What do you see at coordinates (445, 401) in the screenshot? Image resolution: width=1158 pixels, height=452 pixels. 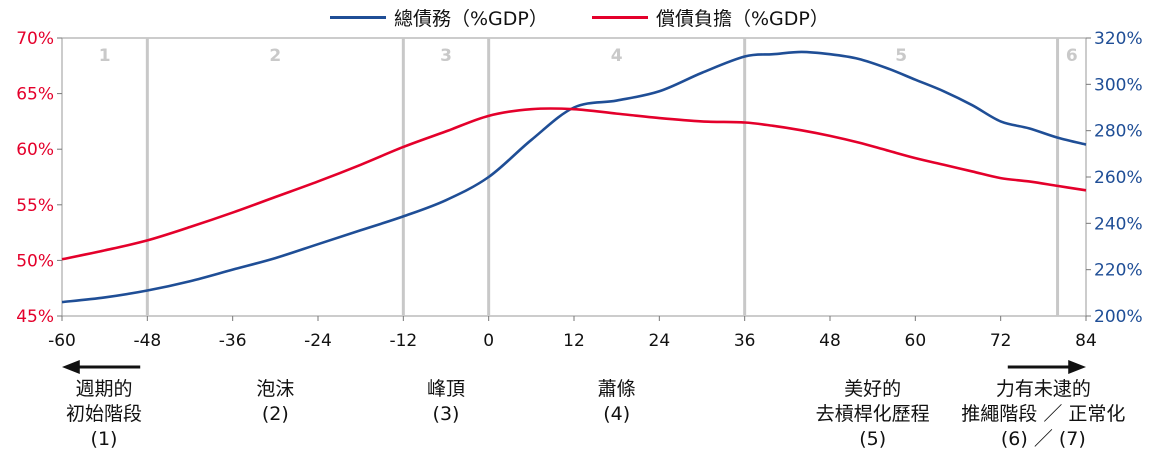 I see `phase-label: 峰頂 (3)` at bounding box center [445, 401].